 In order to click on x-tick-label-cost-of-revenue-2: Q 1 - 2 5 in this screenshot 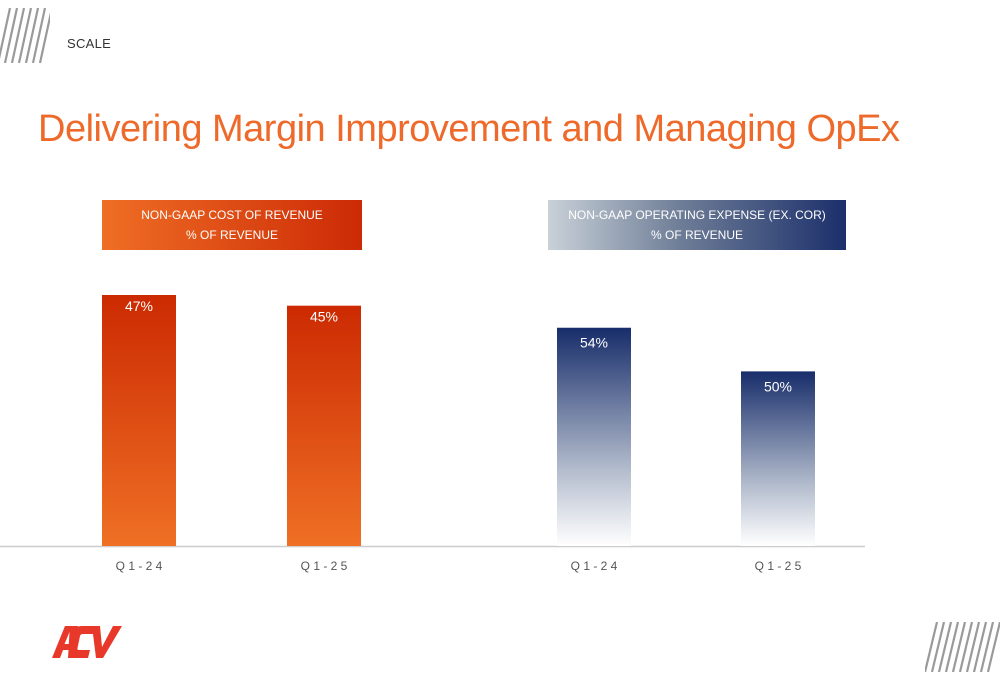, I will do `click(324, 566)`.